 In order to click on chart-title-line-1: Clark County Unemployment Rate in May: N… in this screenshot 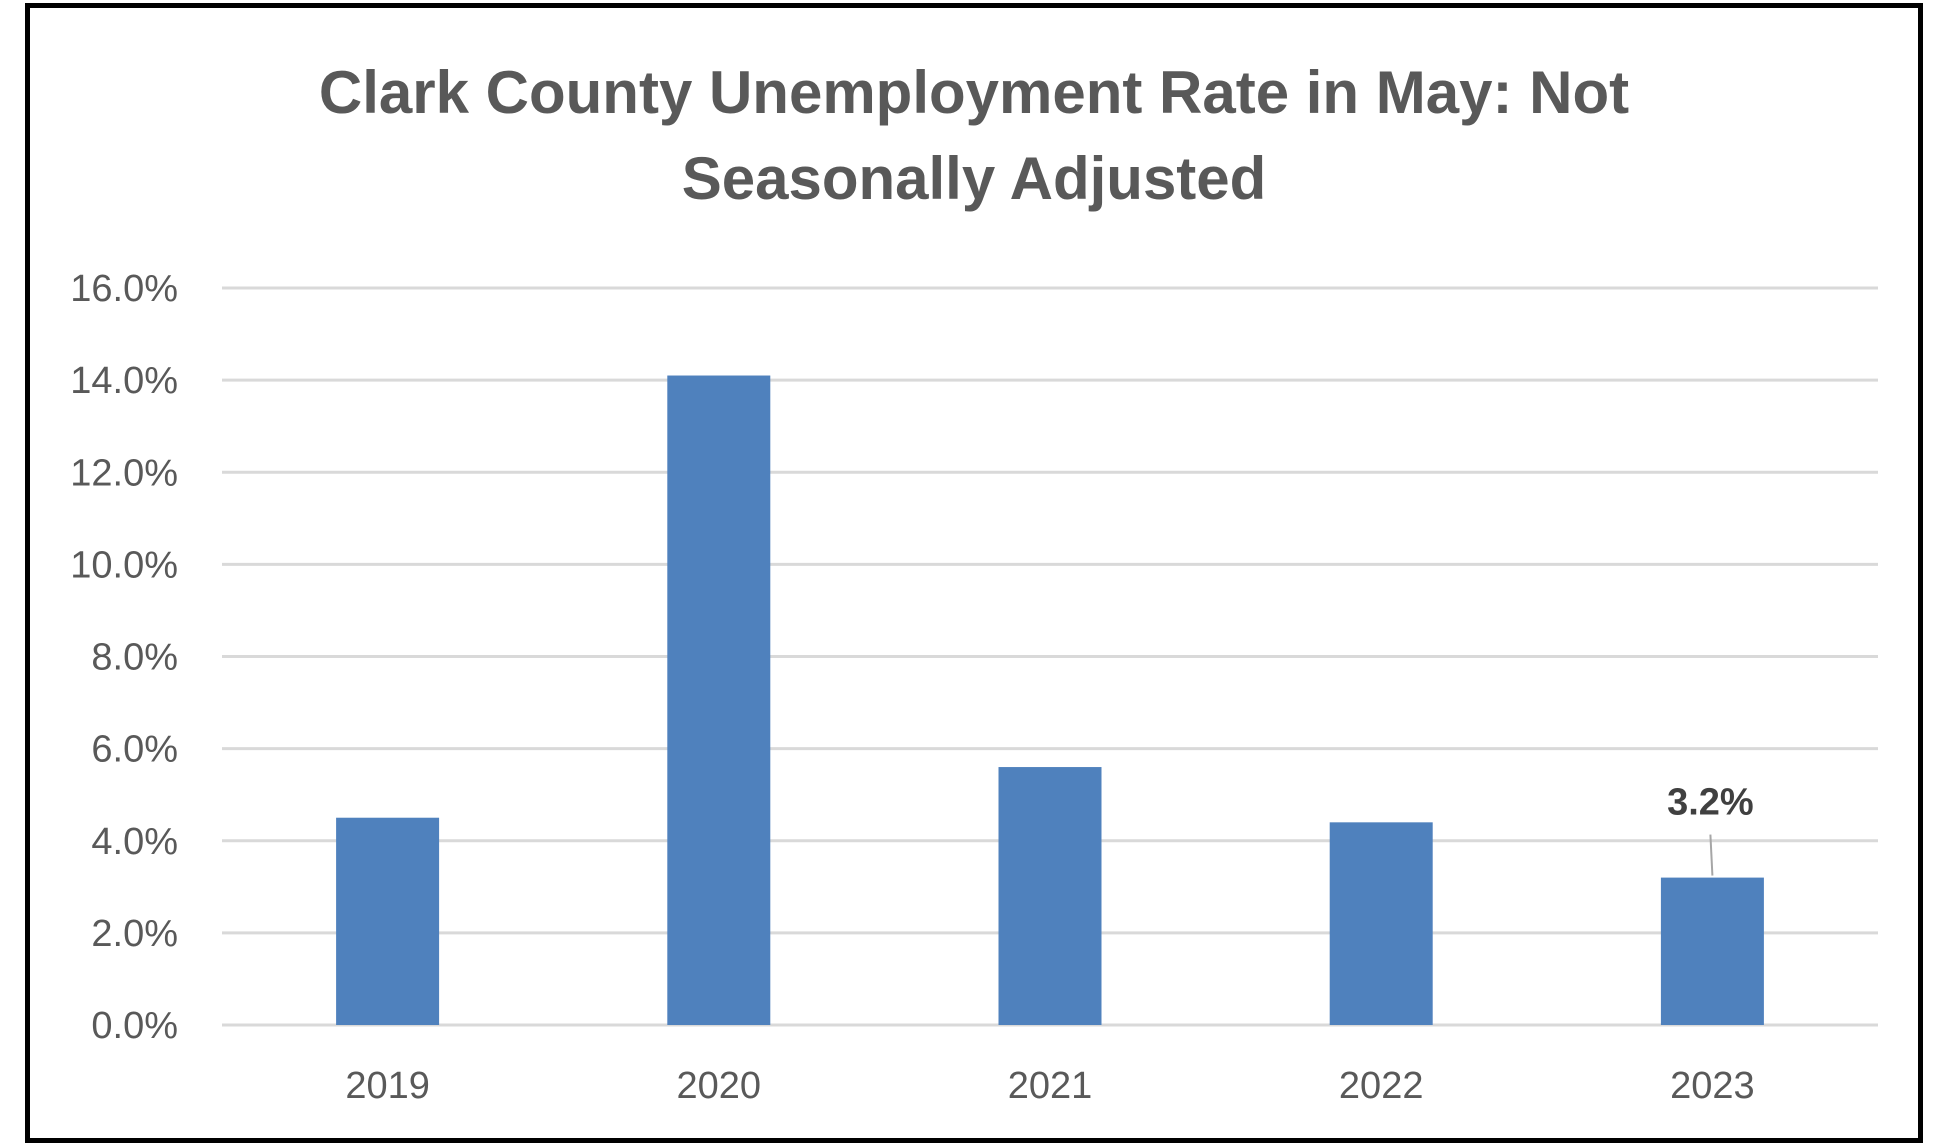, I will do `click(974, 92)`.